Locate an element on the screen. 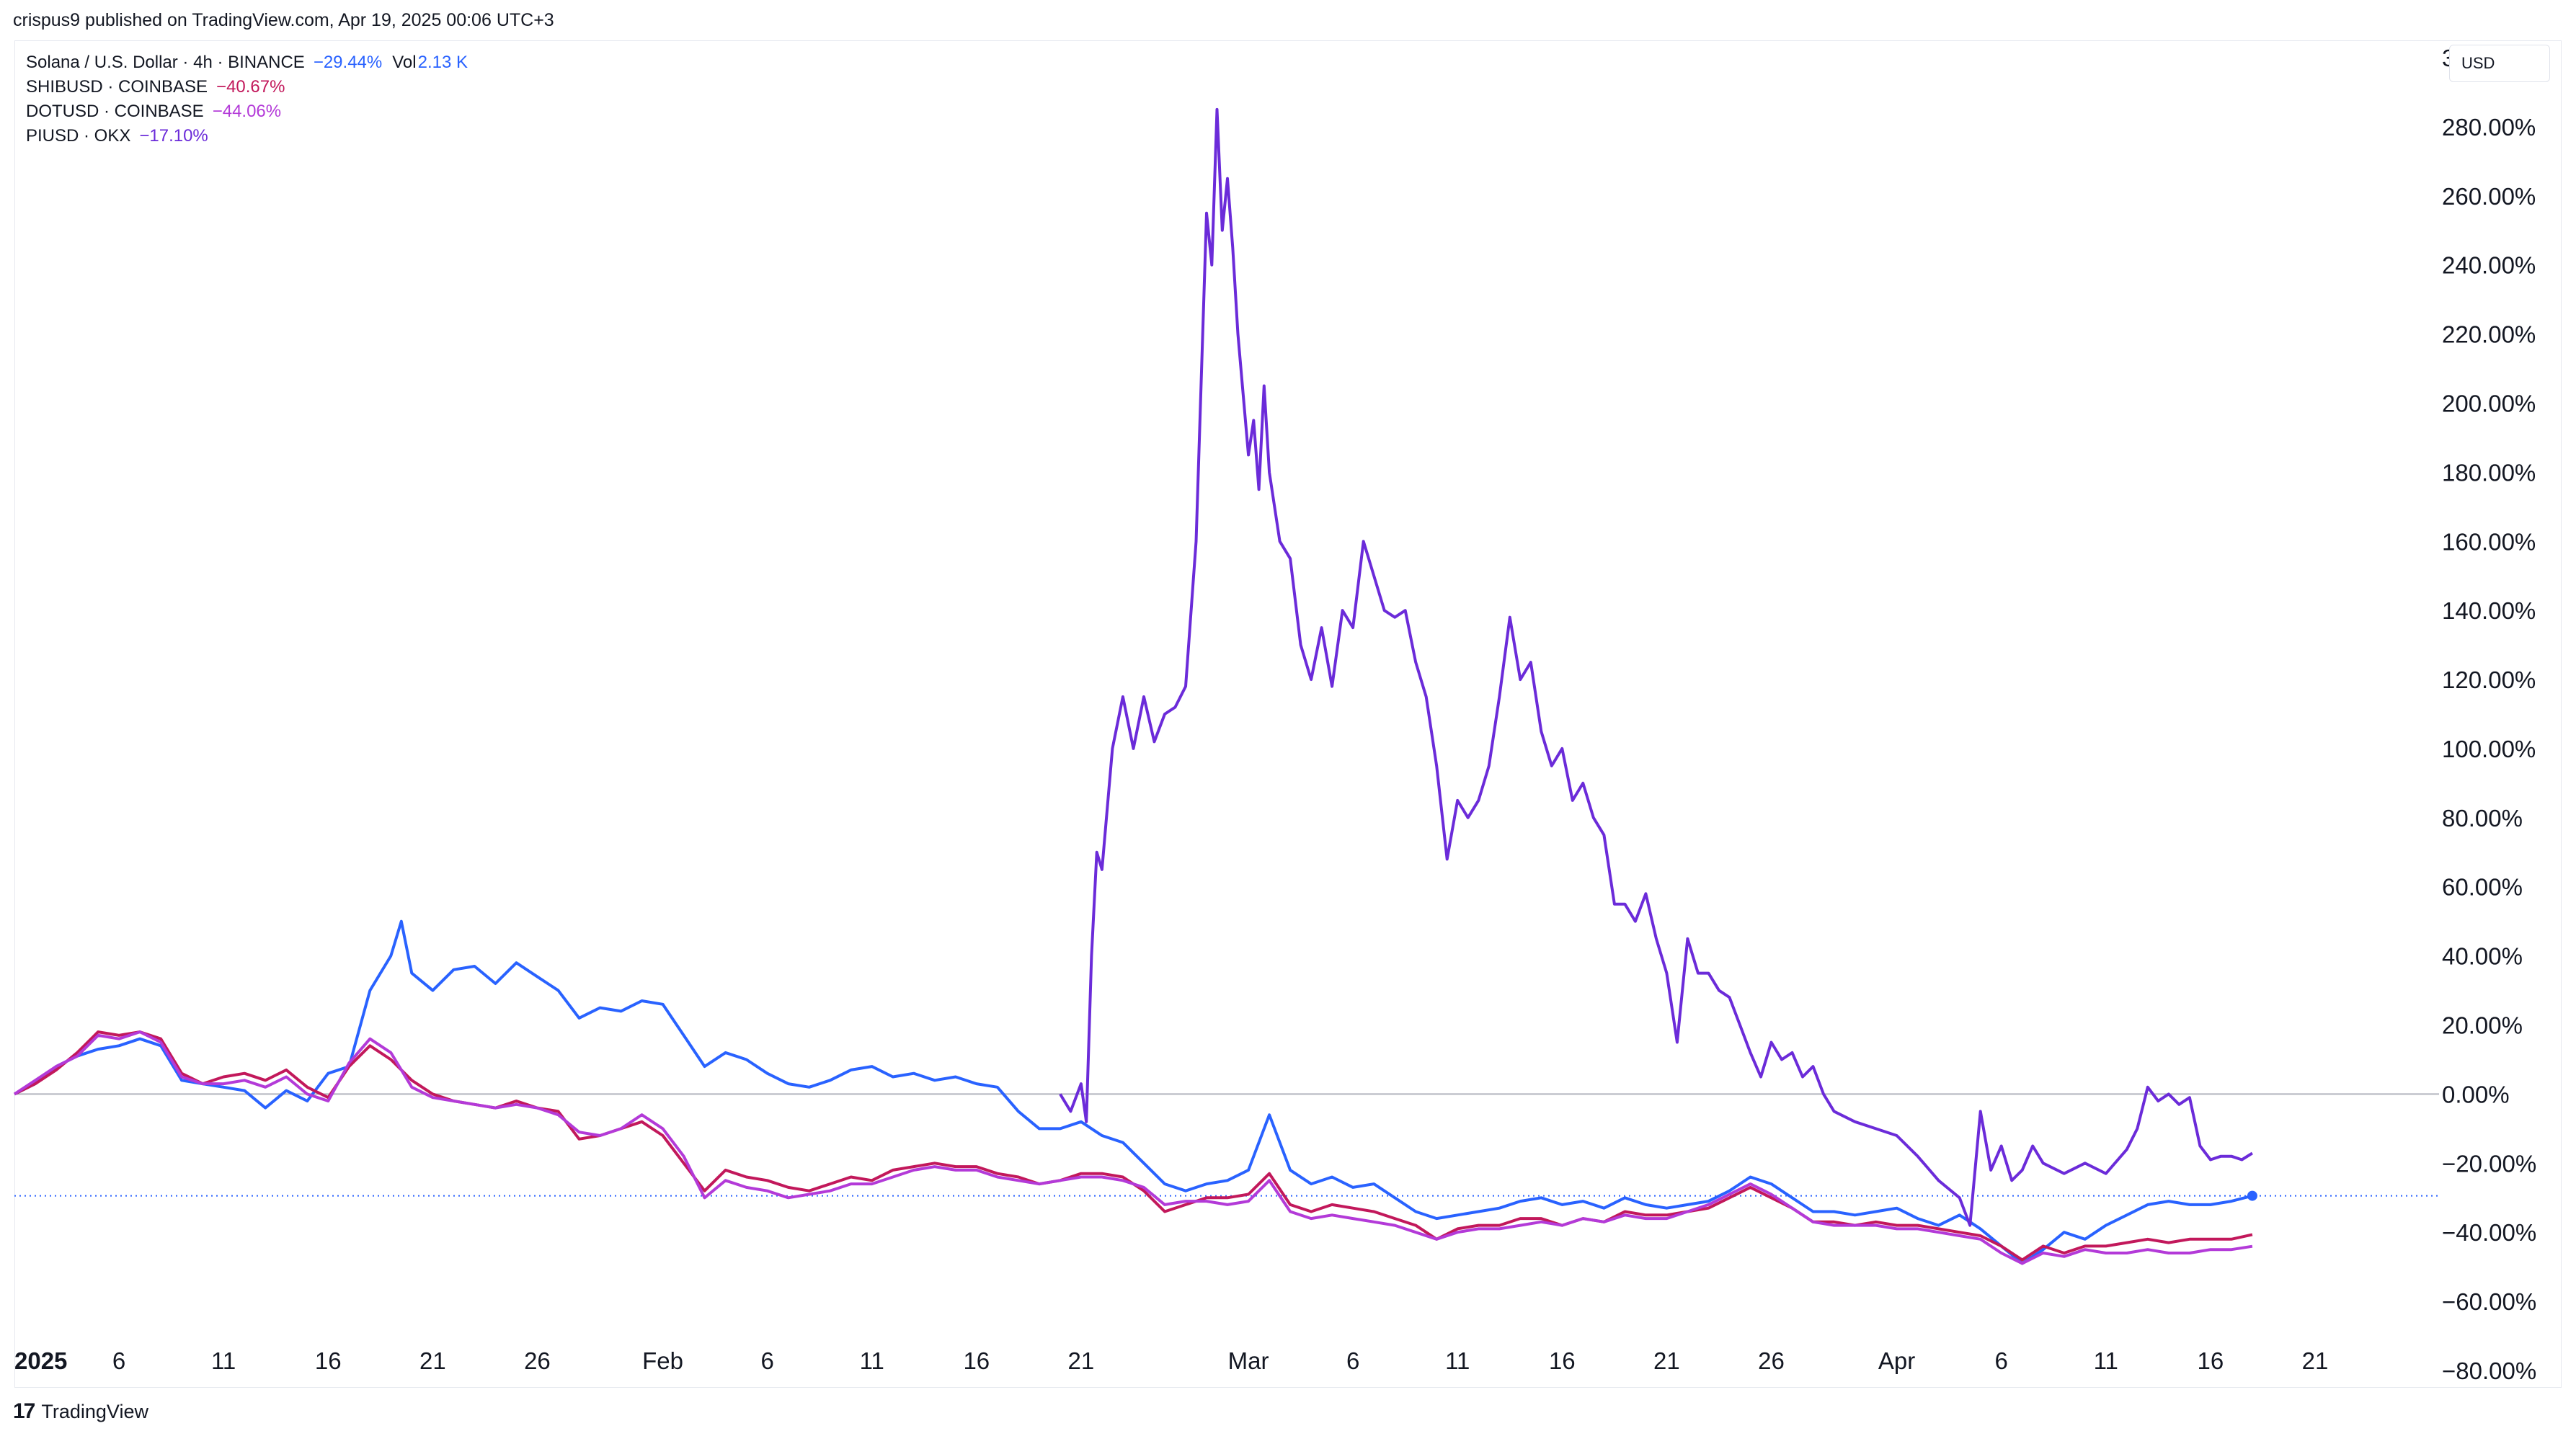  y-tick-label: 180.00% is located at coordinates (2489, 473).